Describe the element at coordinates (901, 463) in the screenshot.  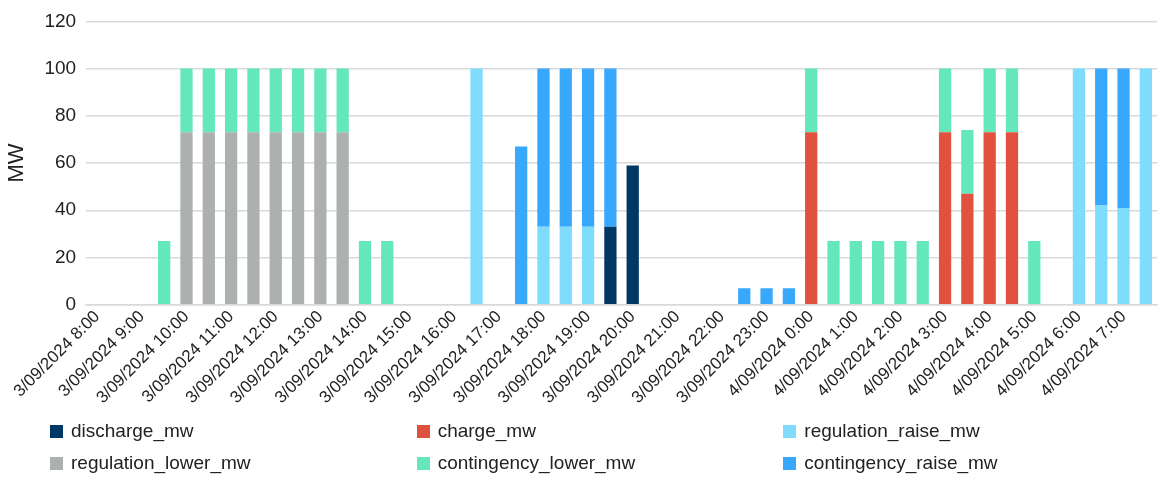
I see `legend-label: contingency_raise_mw` at that location.